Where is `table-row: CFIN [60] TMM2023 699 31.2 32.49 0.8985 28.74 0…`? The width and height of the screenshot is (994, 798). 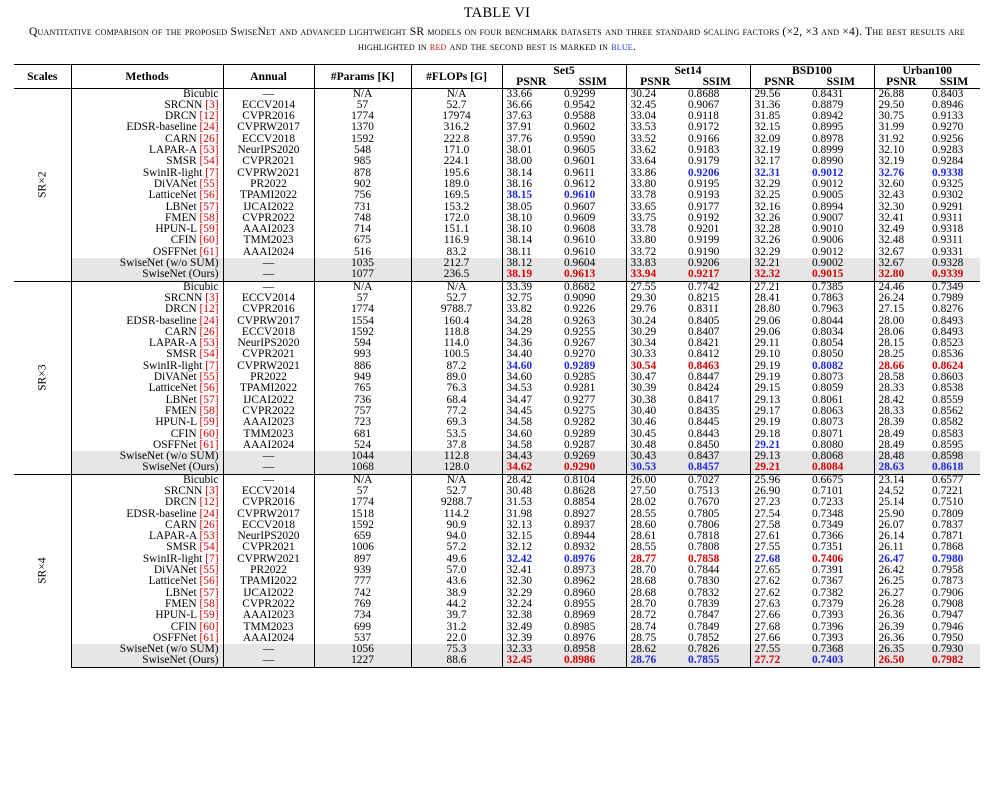
table-row: CFIN [60] TMM2023 699 31.2 32.49 0.8985 28.74 0… is located at coordinates (497, 627).